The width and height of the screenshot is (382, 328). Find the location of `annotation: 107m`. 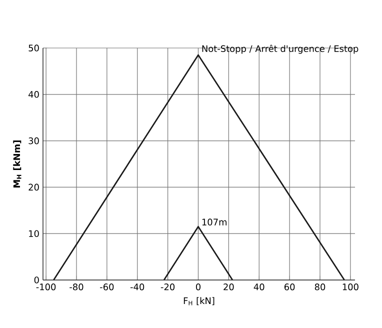

annotation: 107m is located at coordinates (214, 222).